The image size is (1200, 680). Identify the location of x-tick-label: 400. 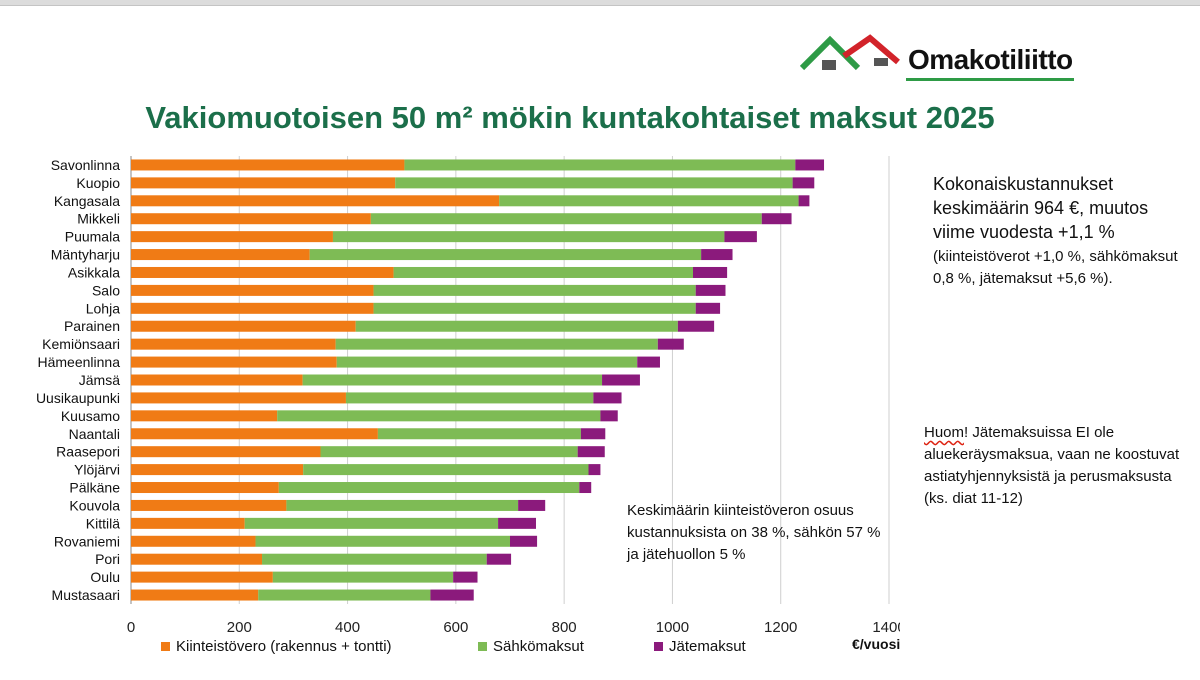
(347, 627).